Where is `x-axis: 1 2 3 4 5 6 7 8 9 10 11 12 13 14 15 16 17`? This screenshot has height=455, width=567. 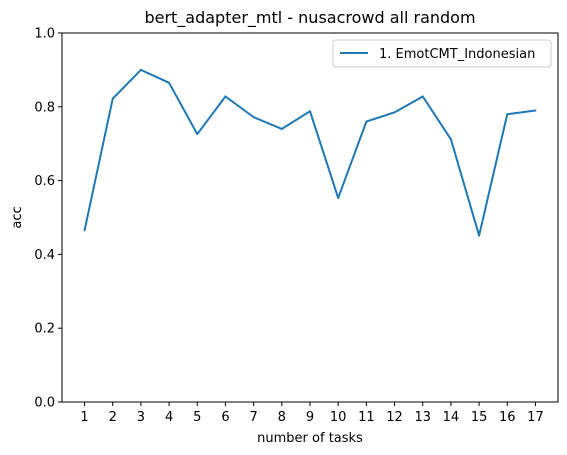 x-axis: 1 2 3 4 5 6 7 8 9 10 11 12 13 14 15 16 17 is located at coordinates (311, 413).